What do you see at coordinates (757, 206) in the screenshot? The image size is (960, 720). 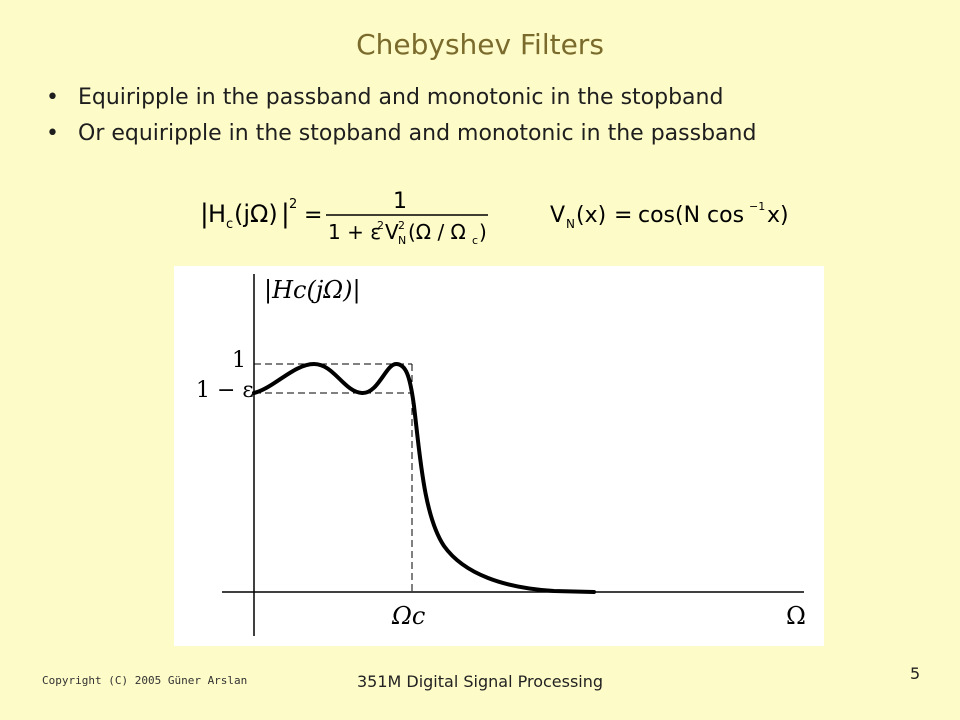 I see `svg-text: −1` at bounding box center [757, 206].